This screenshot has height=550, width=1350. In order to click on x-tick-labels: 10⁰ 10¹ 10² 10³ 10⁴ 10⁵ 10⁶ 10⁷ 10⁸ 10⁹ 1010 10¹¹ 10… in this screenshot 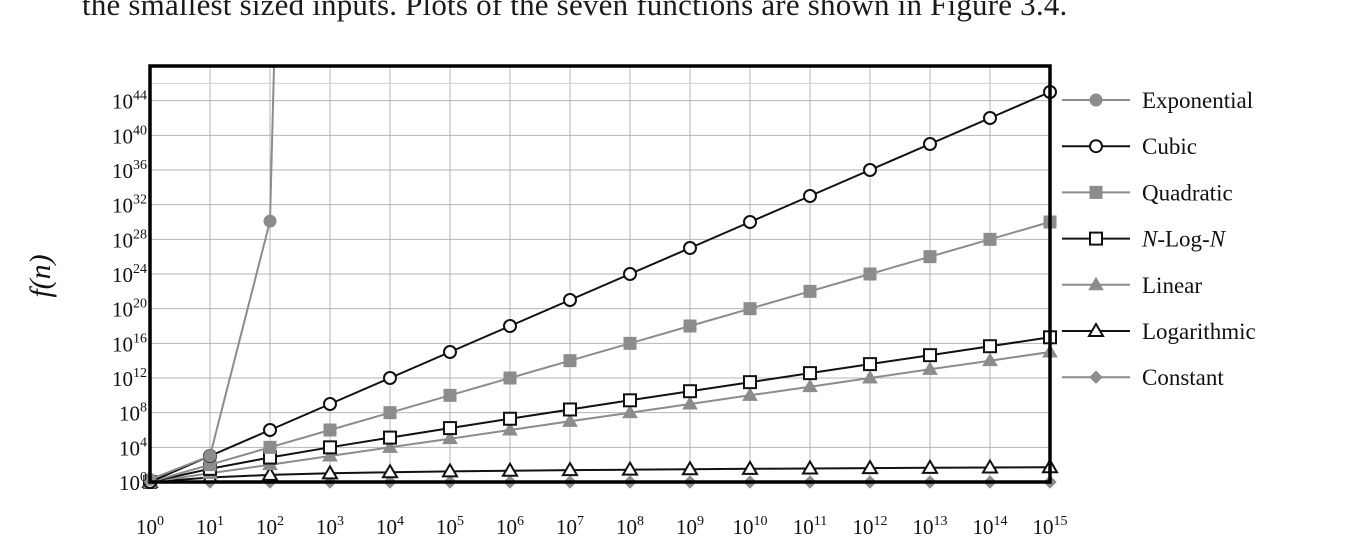, I will do `click(602, 526)`.